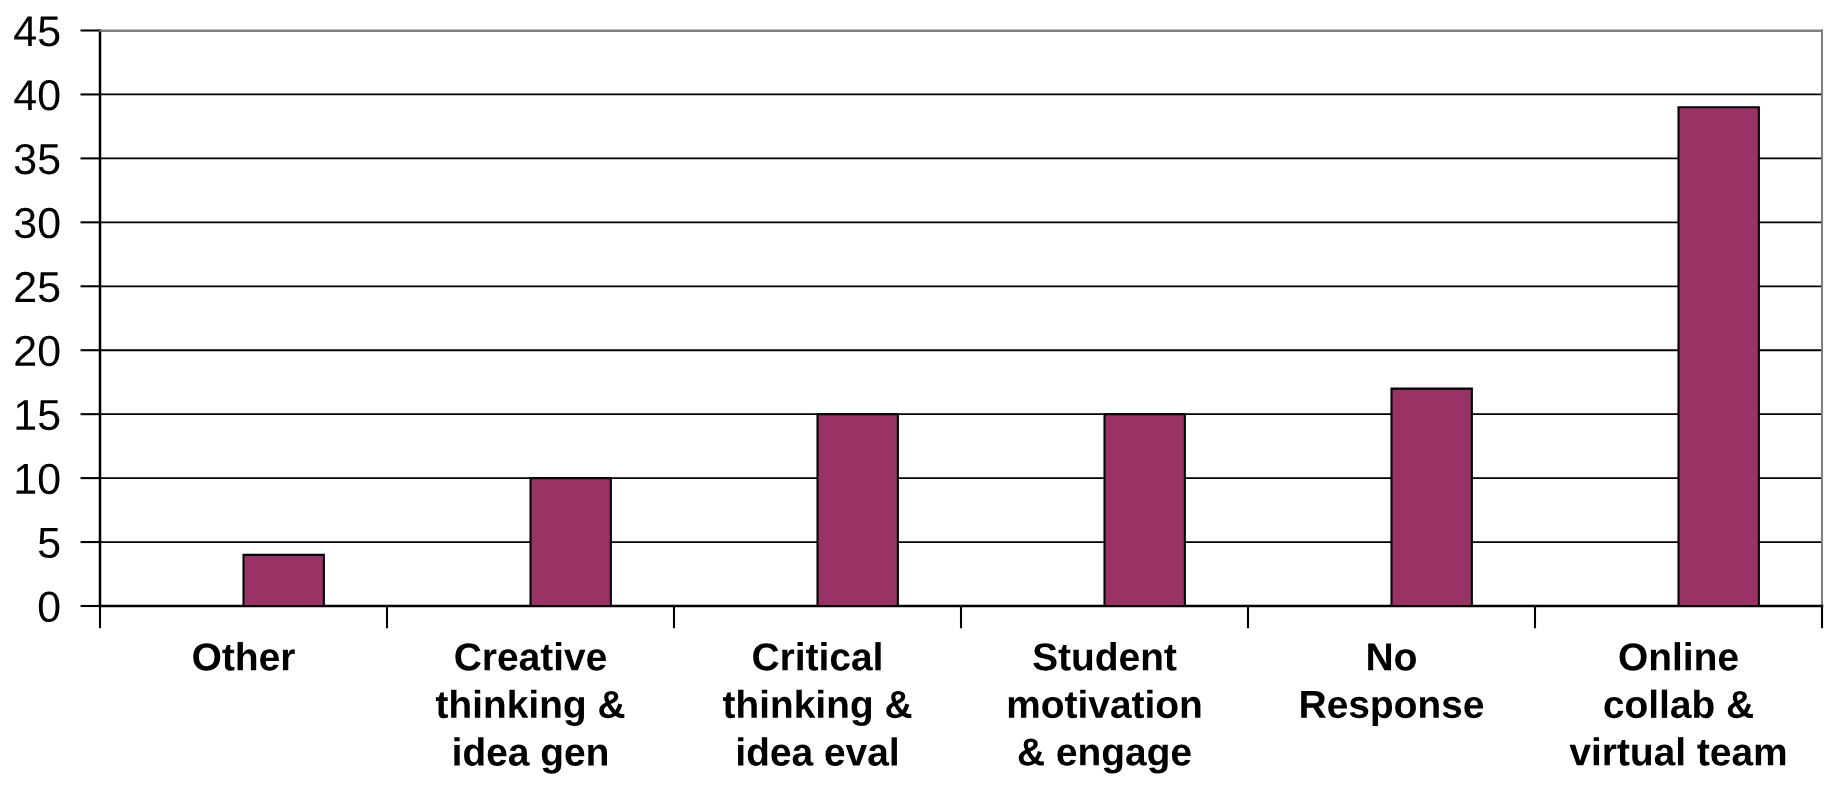  Describe the element at coordinates (37, 351) in the screenshot. I see `y-tick-label: 20` at that location.